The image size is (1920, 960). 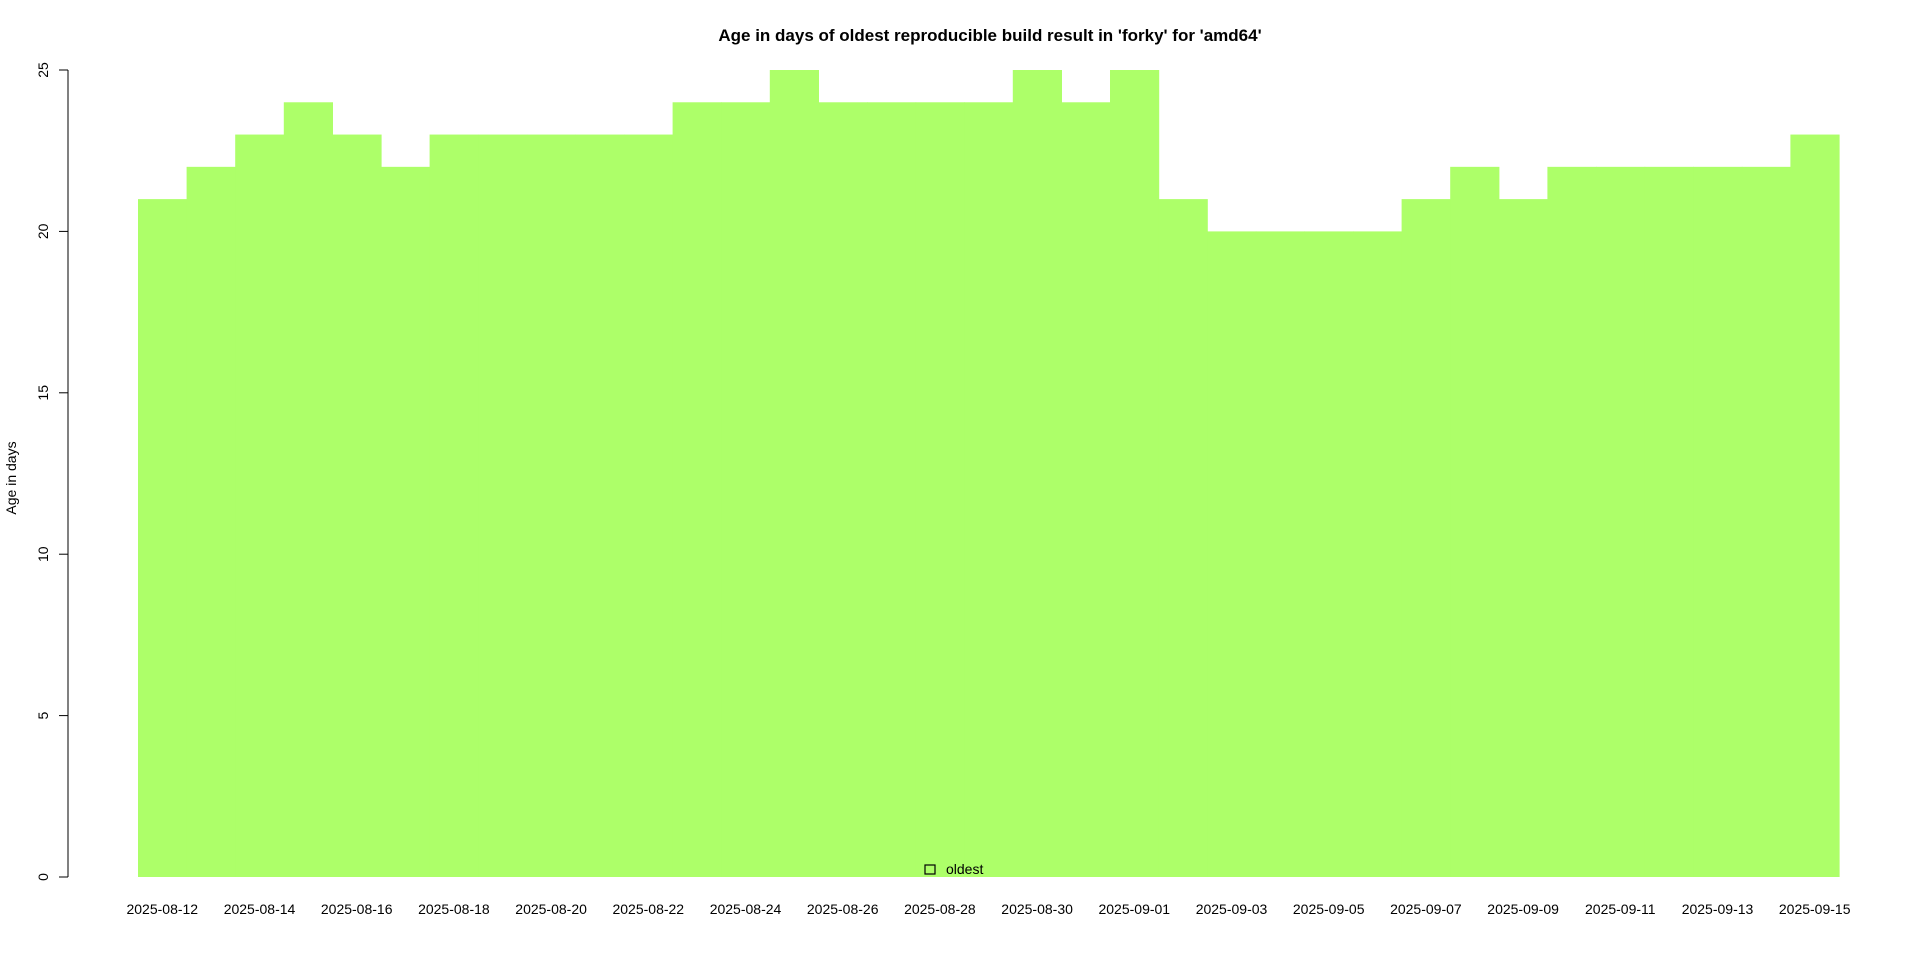 I want to click on y-tick-label-20: 20, so click(x=43, y=231).